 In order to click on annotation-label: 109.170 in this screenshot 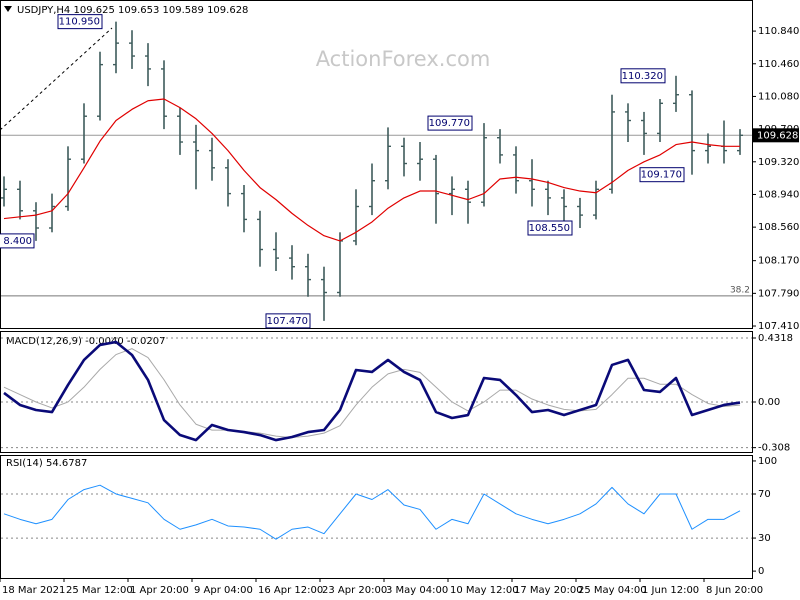, I will do `click(661, 175)`.